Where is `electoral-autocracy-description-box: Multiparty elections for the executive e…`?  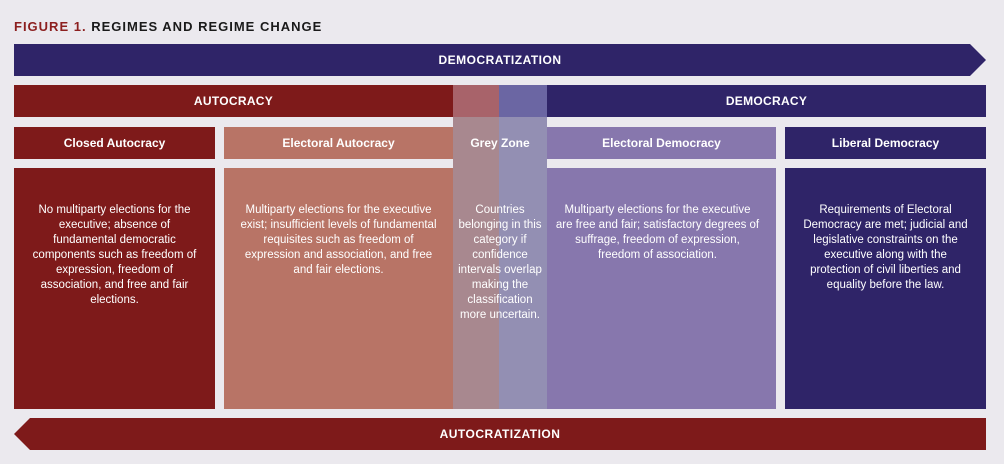
electoral-autocracy-description-box: Multiparty elections for the executive e… is located at coordinates (338, 288).